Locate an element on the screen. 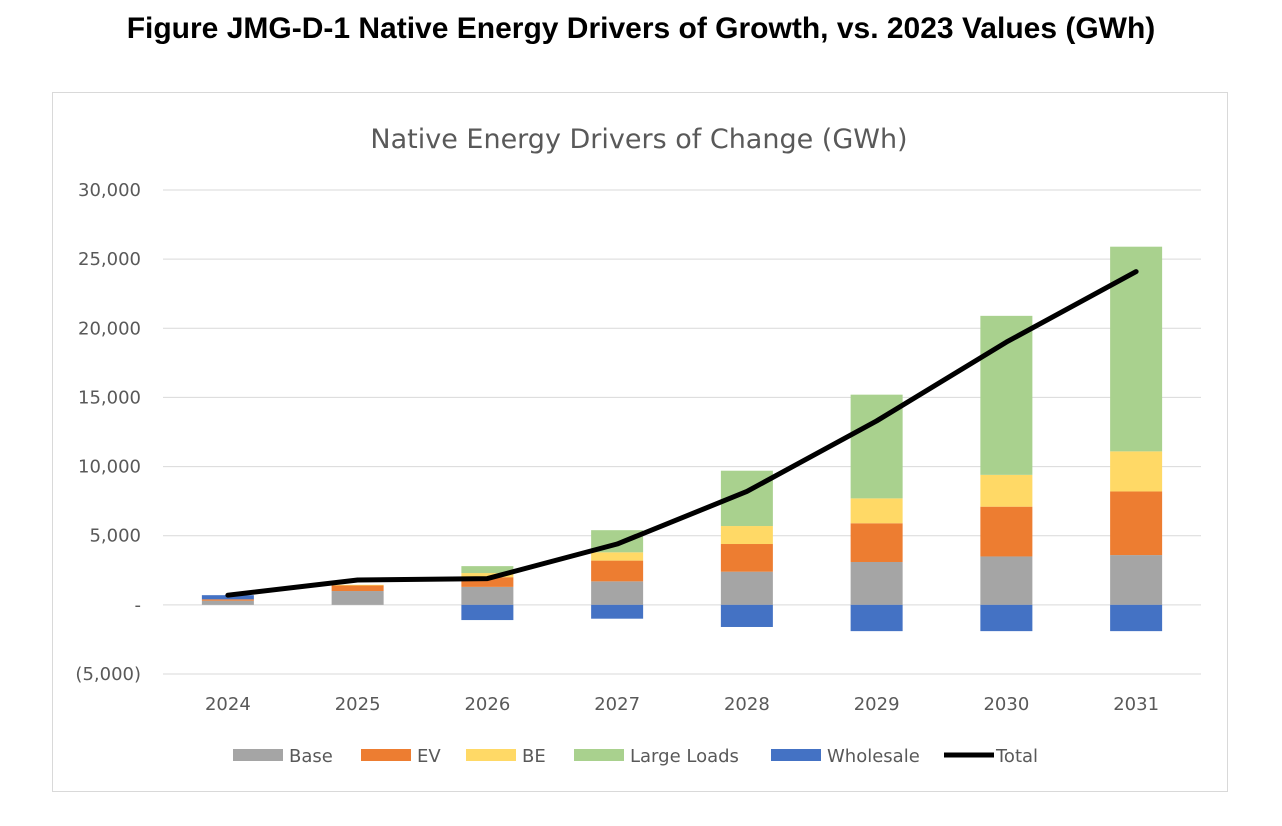  x-tick-label-2025: 2025 is located at coordinates (358, 704).